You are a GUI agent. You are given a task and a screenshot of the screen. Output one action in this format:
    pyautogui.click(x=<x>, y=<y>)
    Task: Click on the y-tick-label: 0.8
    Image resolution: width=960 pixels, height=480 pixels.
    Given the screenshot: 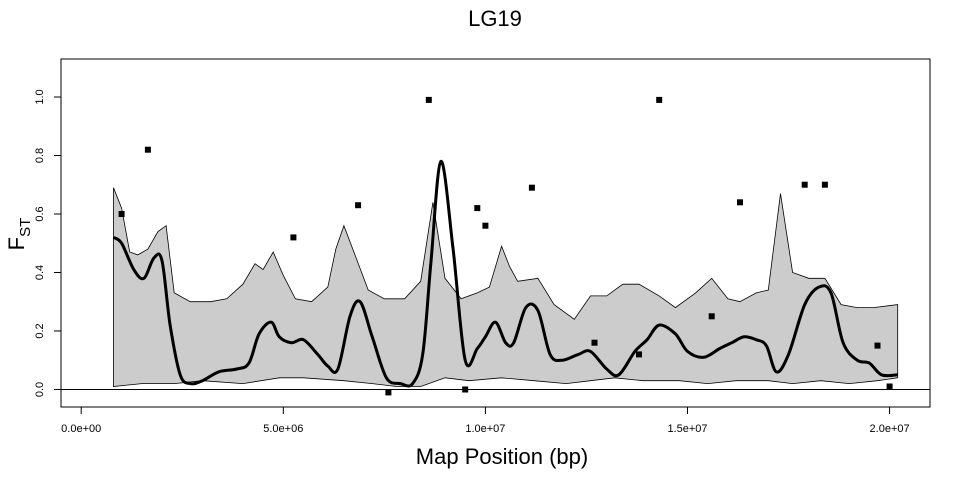 What is the action you would take?
    pyautogui.click(x=40, y=155)
    